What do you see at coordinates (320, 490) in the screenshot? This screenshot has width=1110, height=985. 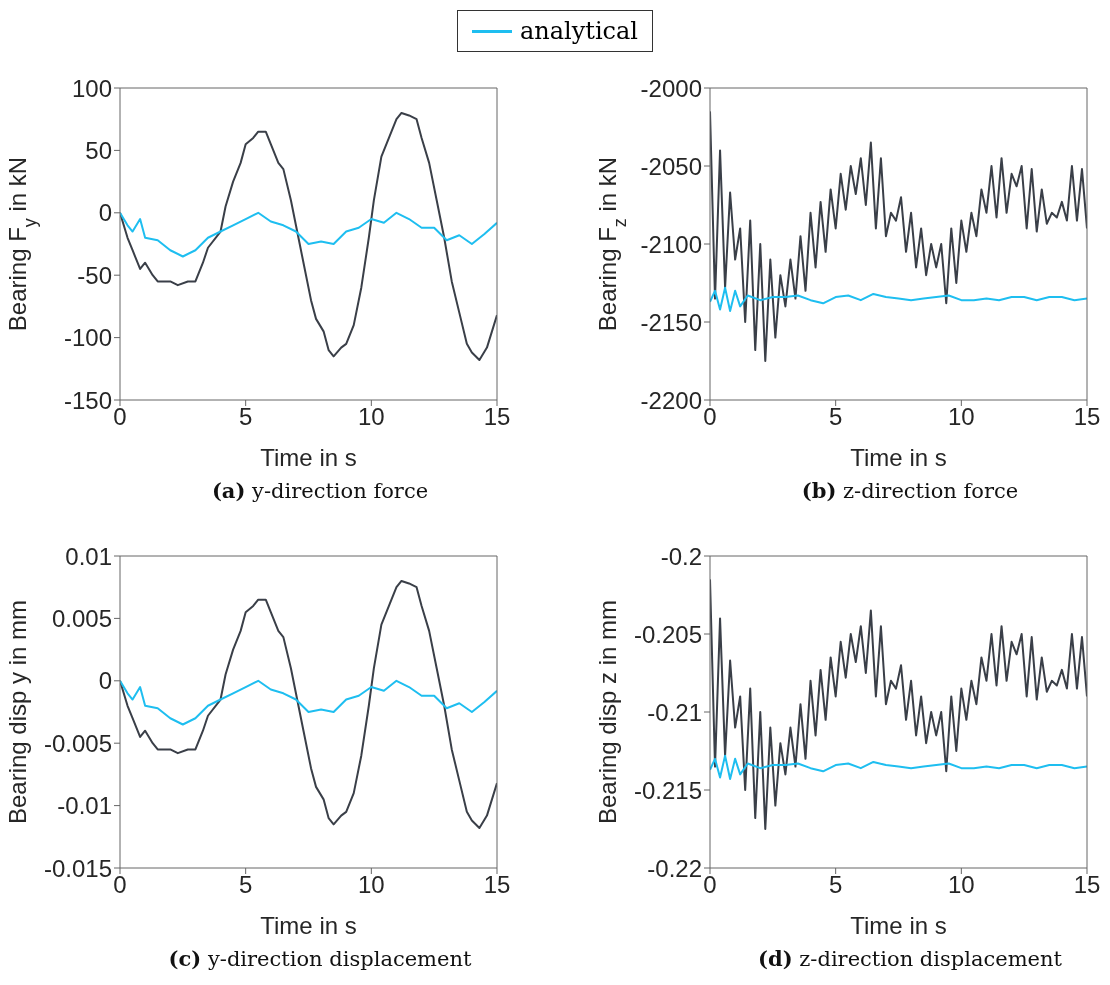 I see `text: (a) y-direction force` at bounding box center [320, 490].